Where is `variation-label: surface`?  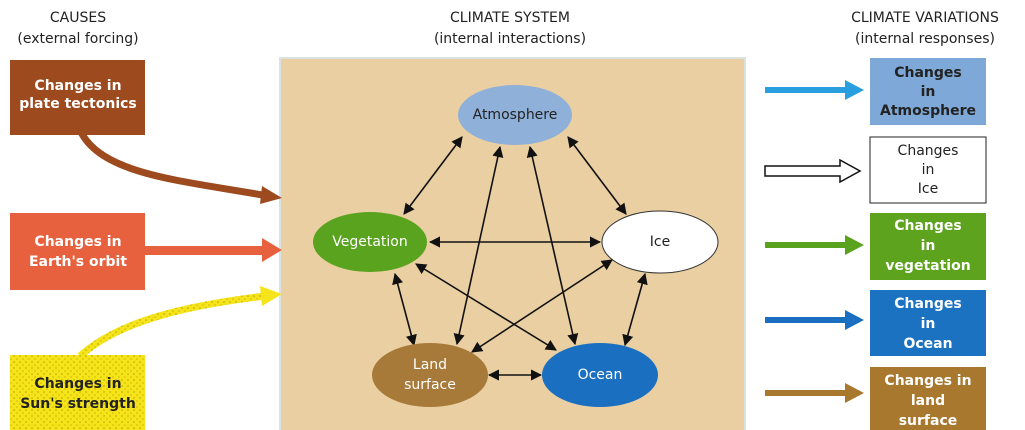 variation-label: surface is located at coordinates (928, 421).